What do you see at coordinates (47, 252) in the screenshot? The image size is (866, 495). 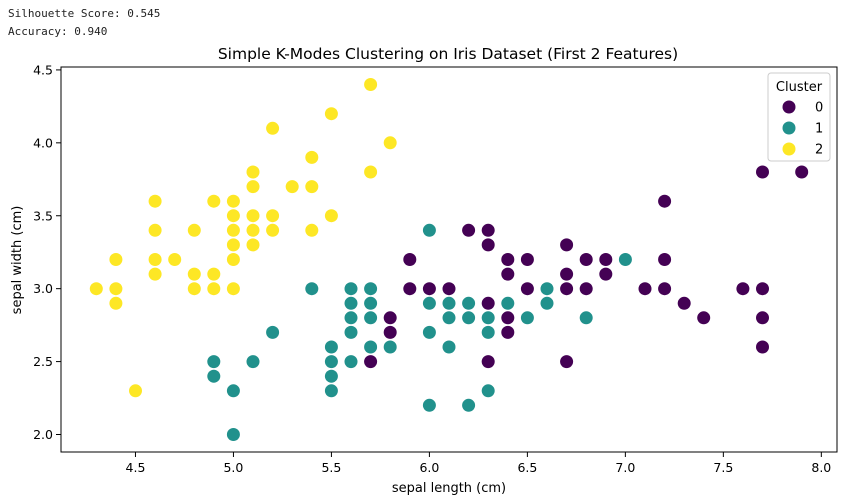 I see `y-axis: 2.0 2.5 3.0 3.5 4.0 4.5` at bounding box center [47, 252].